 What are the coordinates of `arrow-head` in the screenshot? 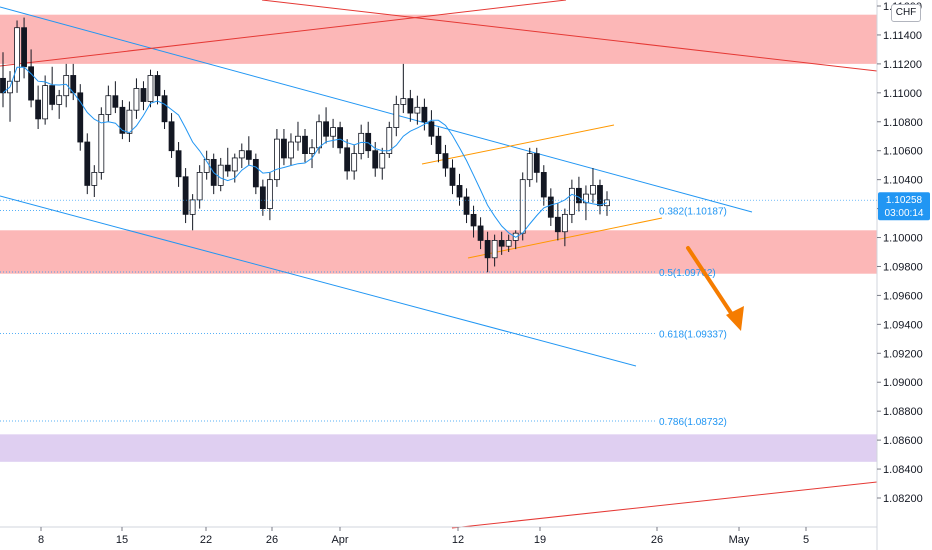 It's located at (735, 318).